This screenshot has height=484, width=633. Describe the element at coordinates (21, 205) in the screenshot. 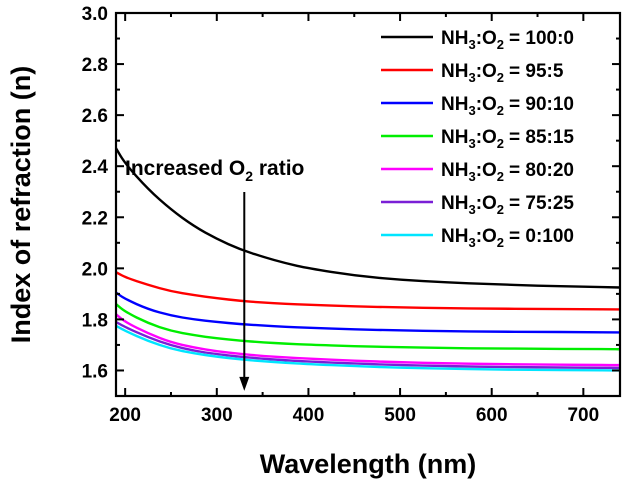

I see `y-axis-label: Index of refraction (n)` at that location.